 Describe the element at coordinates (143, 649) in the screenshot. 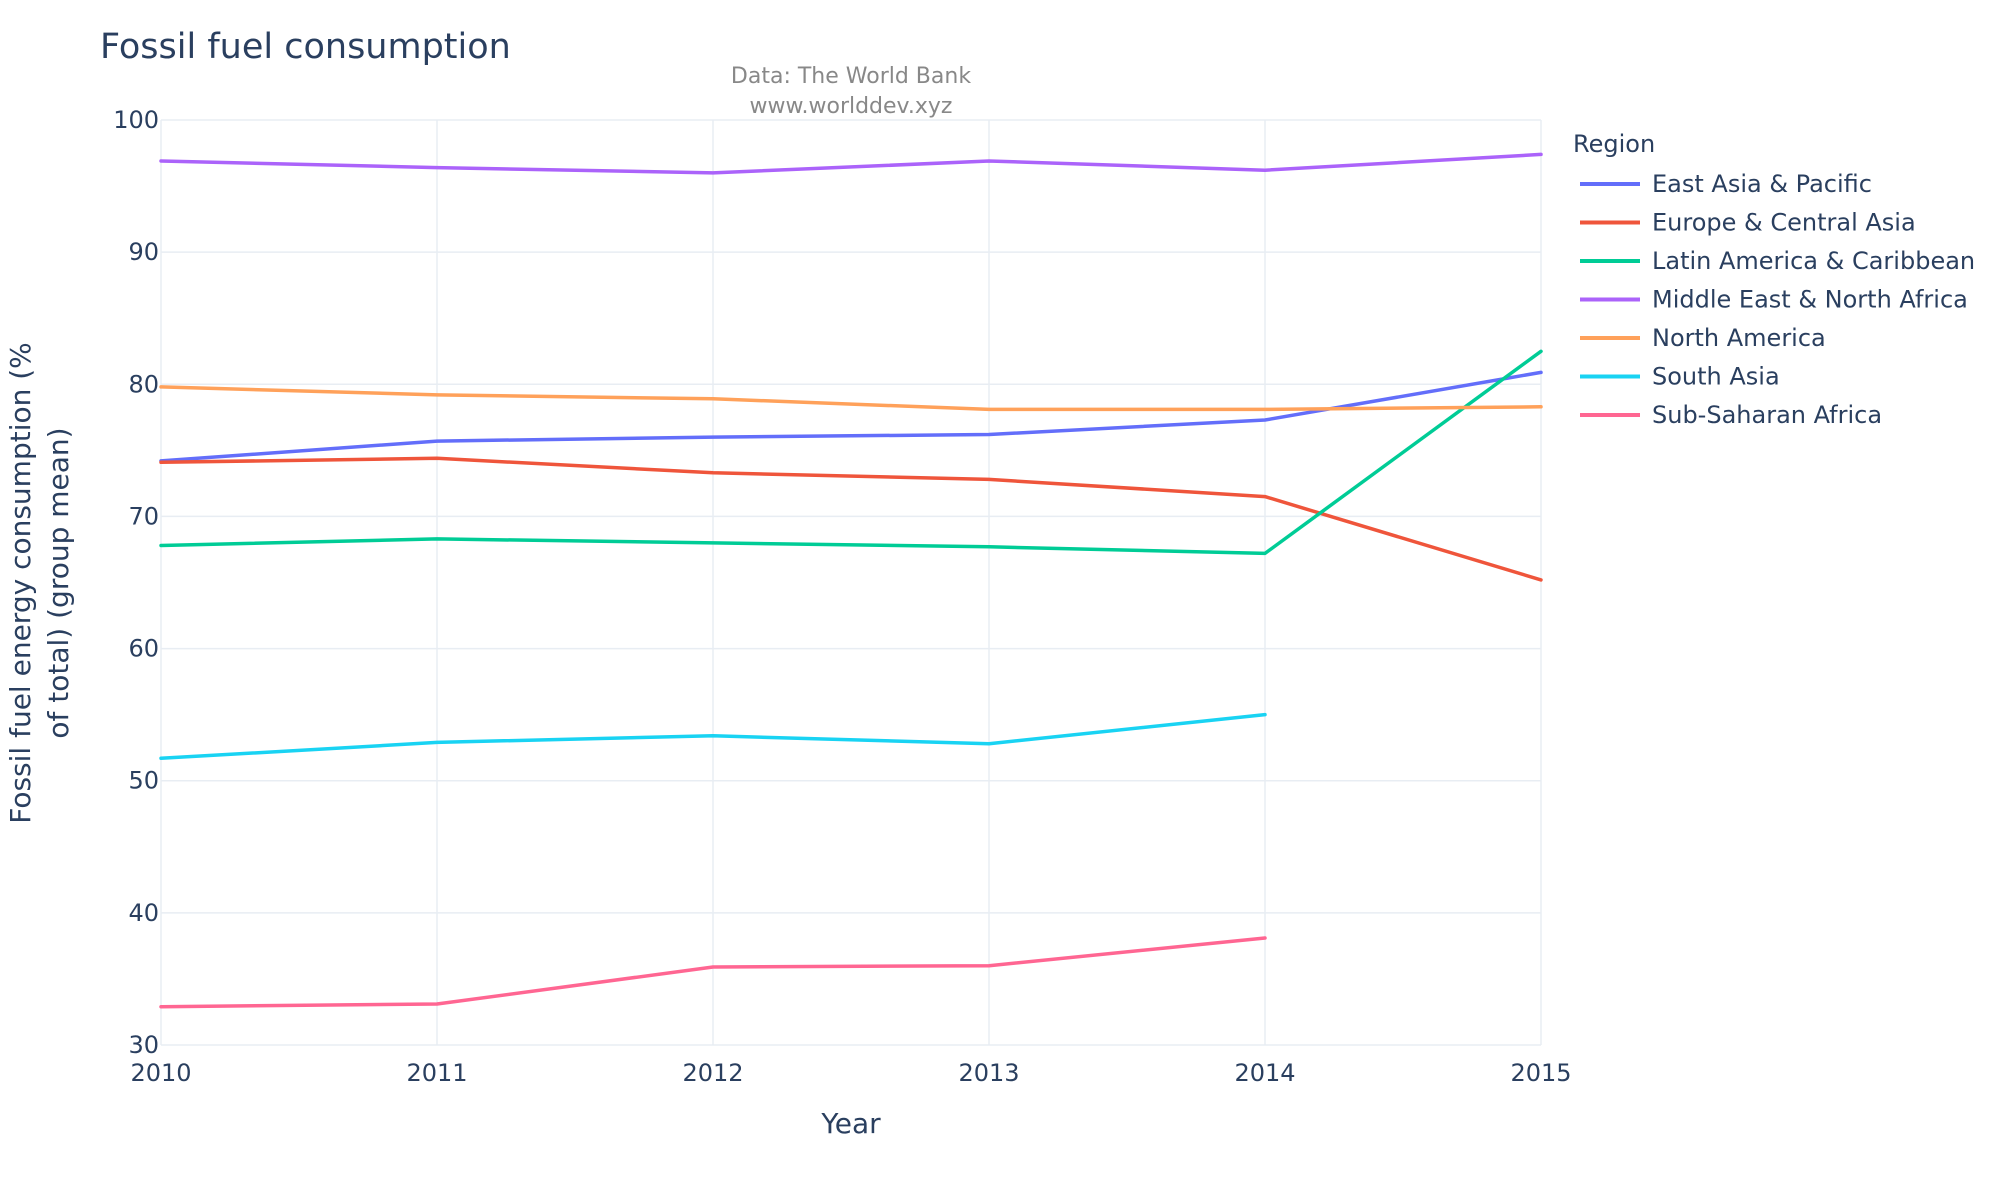

I see `y-tick-label: 60` at that location.